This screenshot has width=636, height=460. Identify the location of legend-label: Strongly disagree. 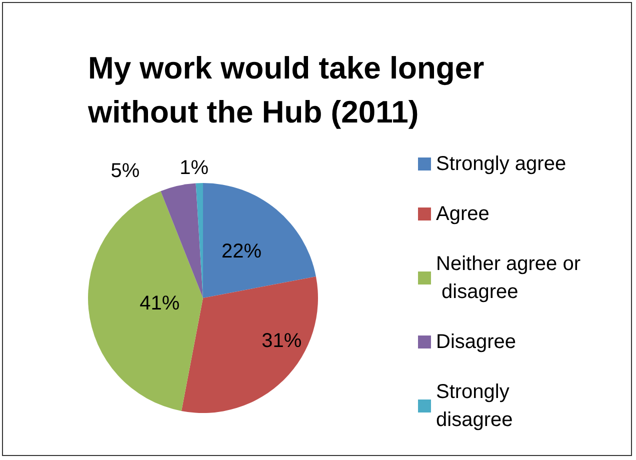
(475, 406).